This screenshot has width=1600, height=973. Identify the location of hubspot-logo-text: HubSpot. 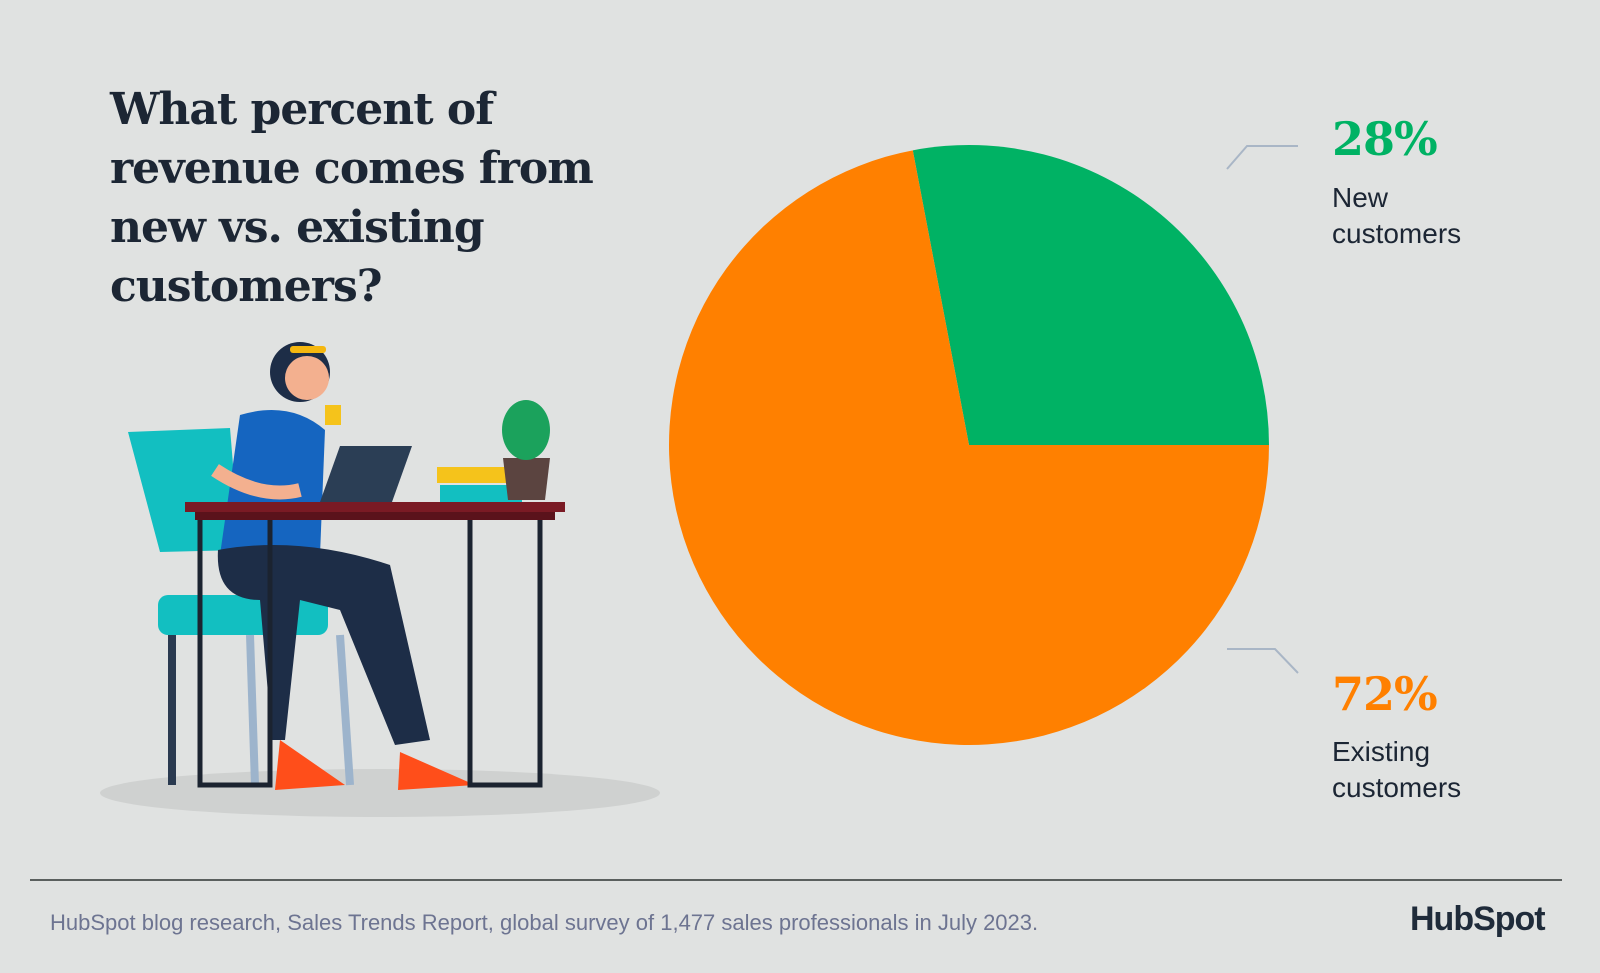
(1478, 919).